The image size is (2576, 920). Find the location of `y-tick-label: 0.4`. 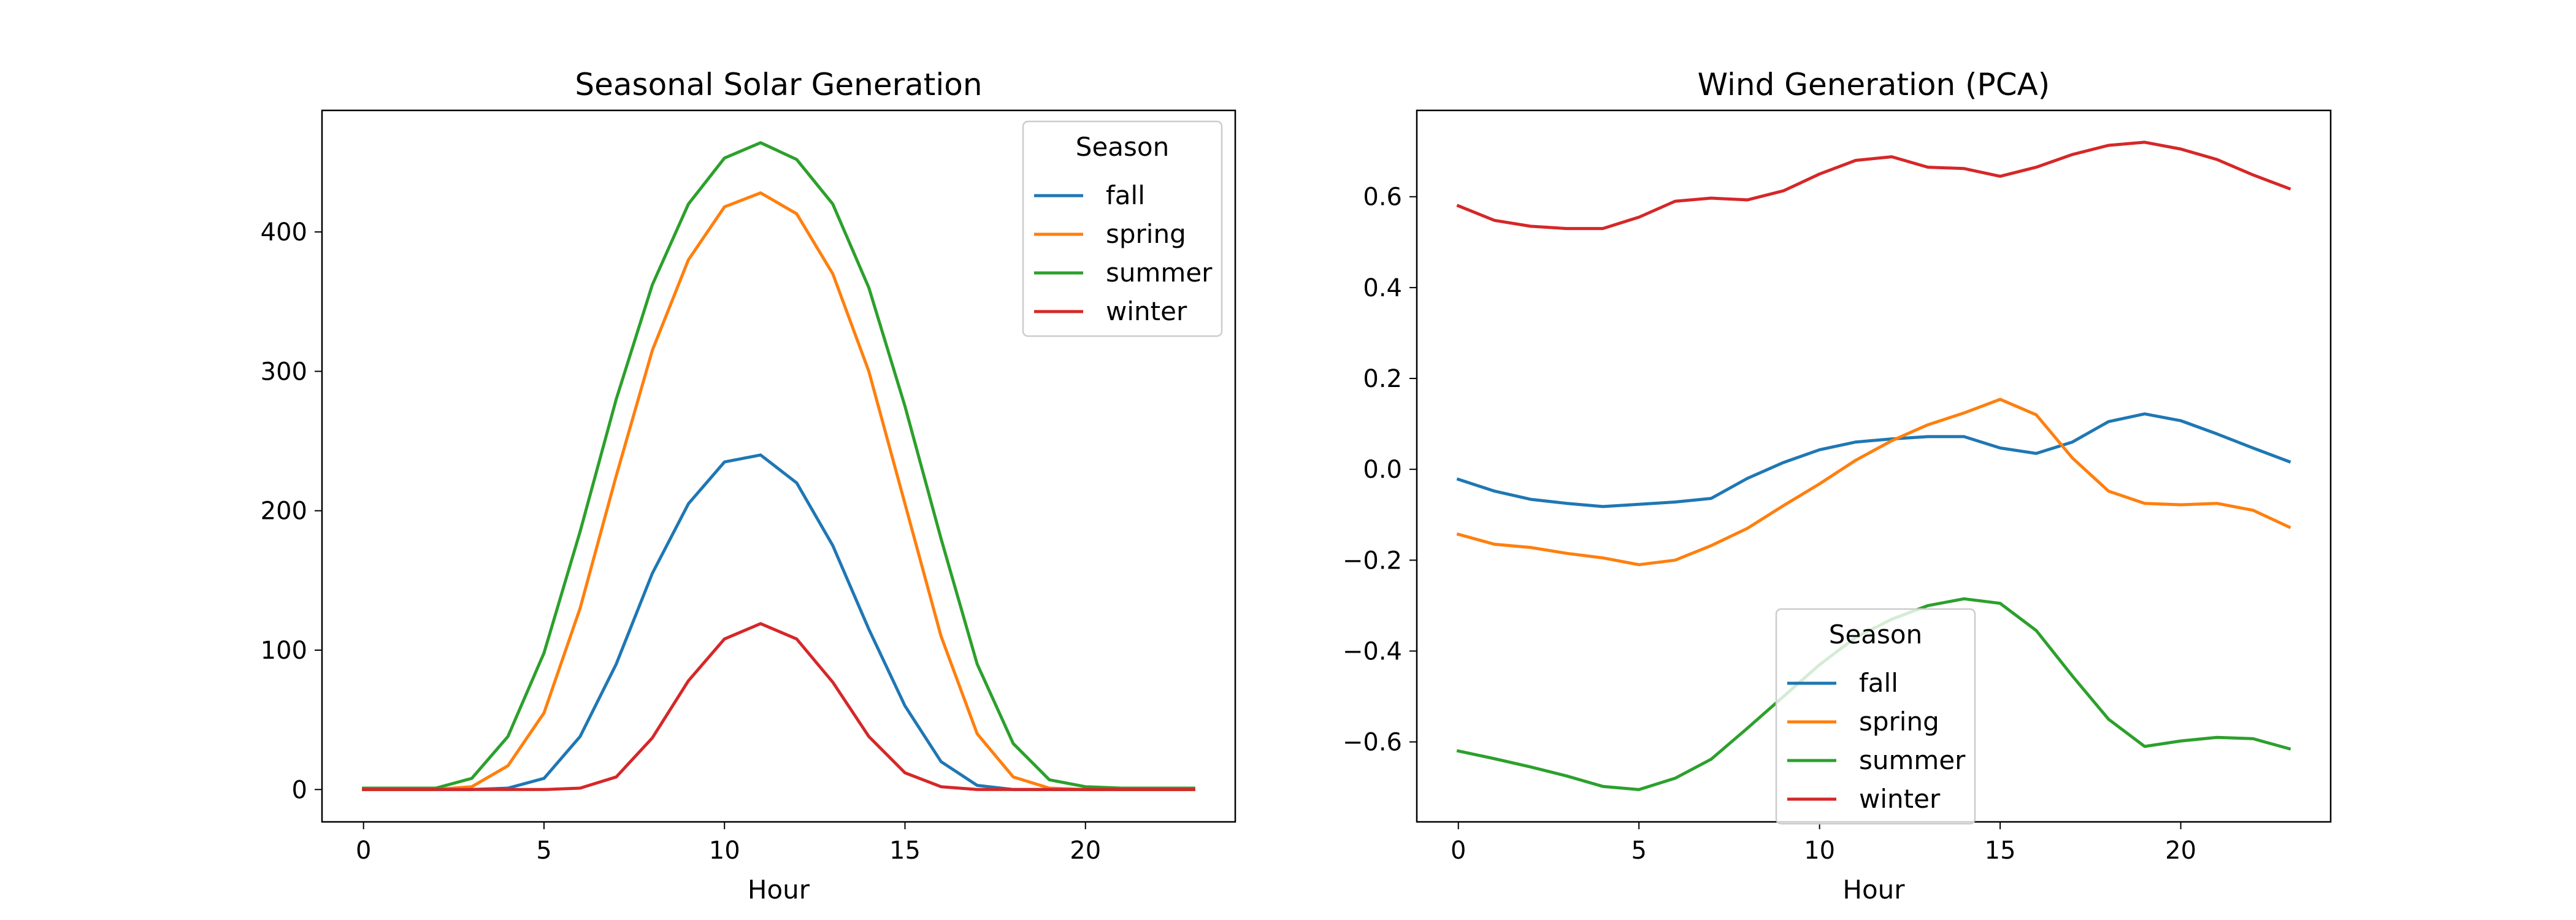

y-tick-label: 0.4 is located at coordinates (1382, 288).